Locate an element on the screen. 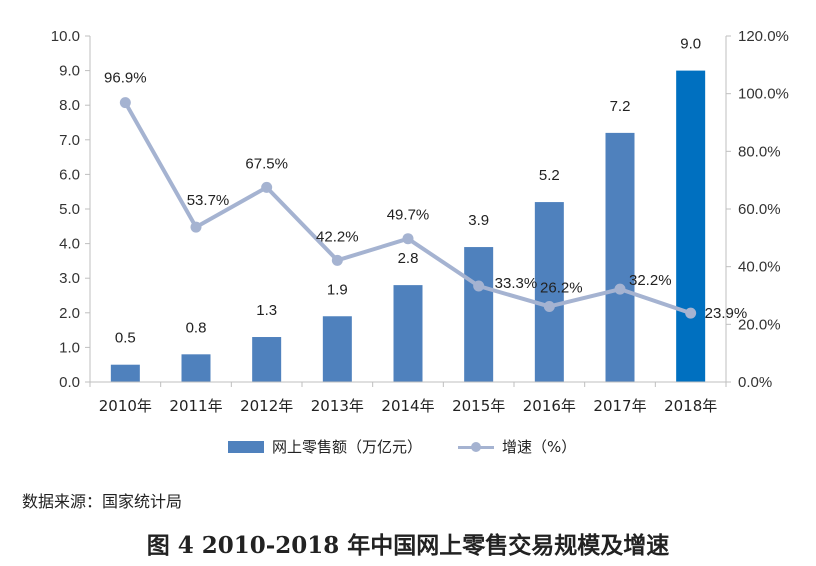  legend-item-bar: 网上零售额（万亿元） is located at coordinates (325, 446).